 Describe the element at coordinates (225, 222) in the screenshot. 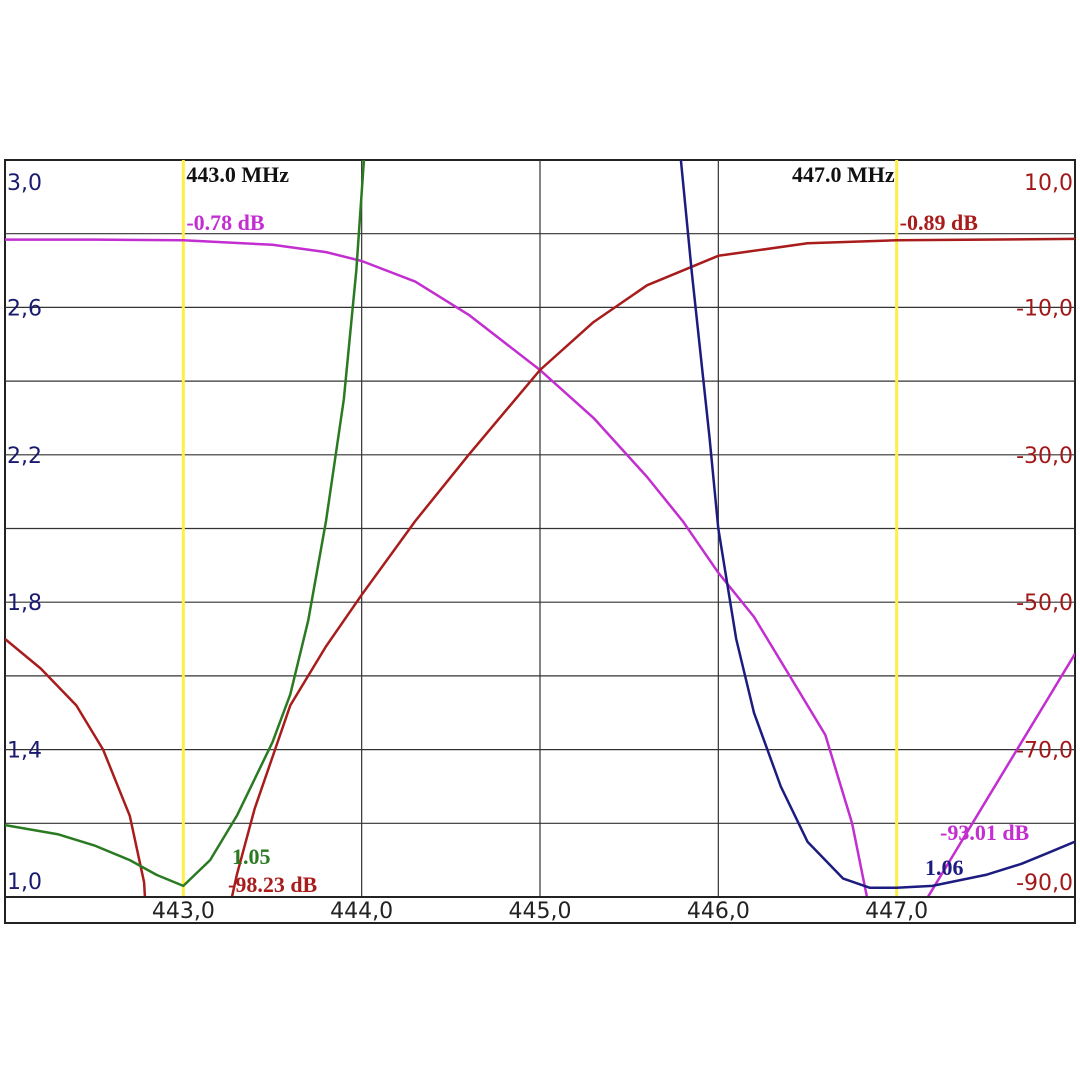

I see `marker-1-top-value: -0.78 dB` at that location.